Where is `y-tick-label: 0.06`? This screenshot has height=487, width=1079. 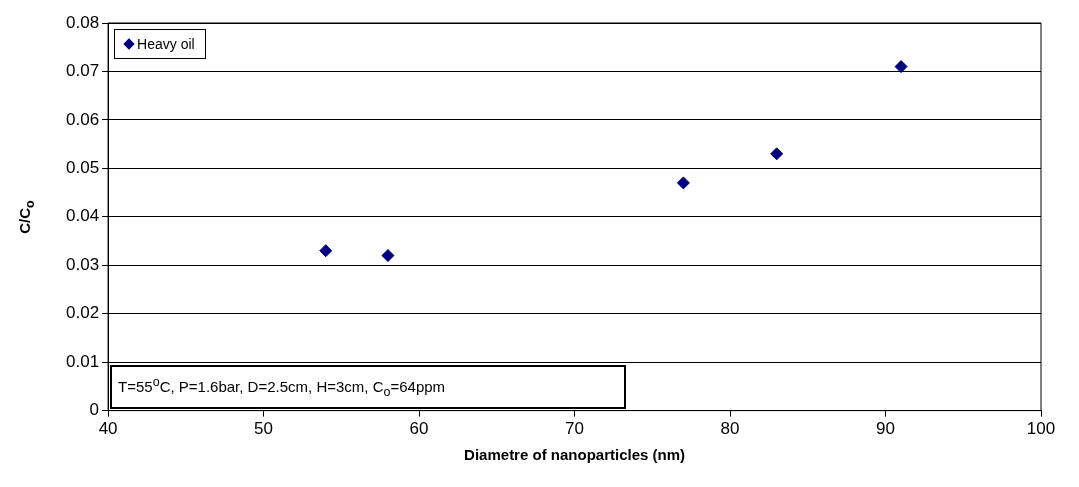
y-tick-label: 0.06 is located at coordinates (82, 119).